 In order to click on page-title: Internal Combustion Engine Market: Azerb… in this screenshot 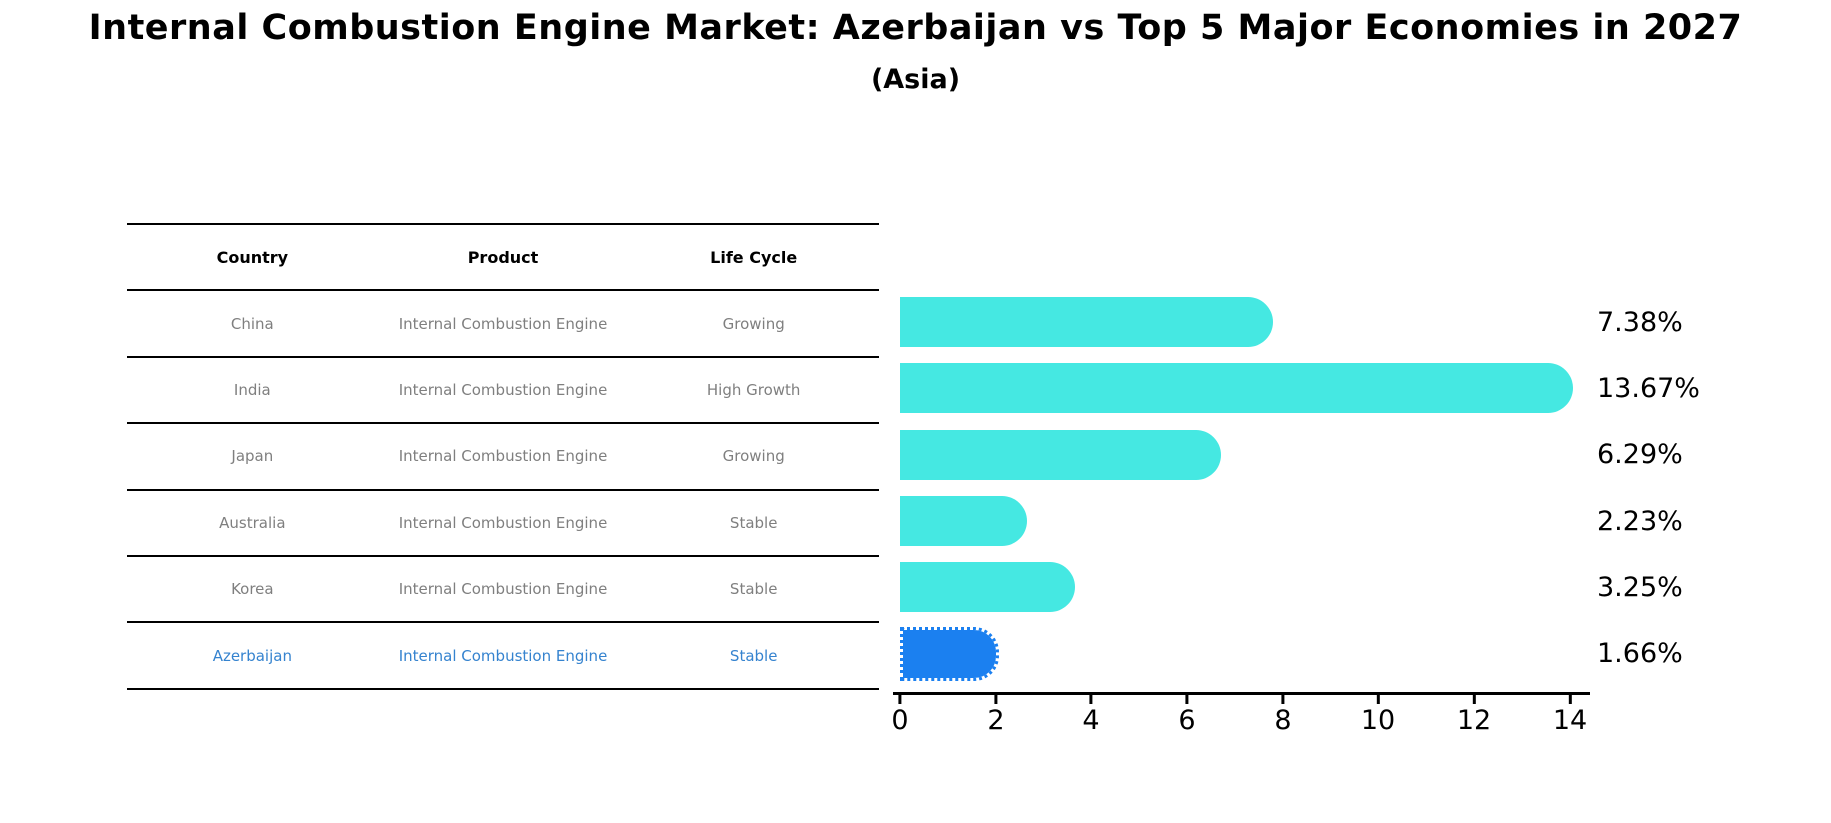, I will do `click(915, 28)`.